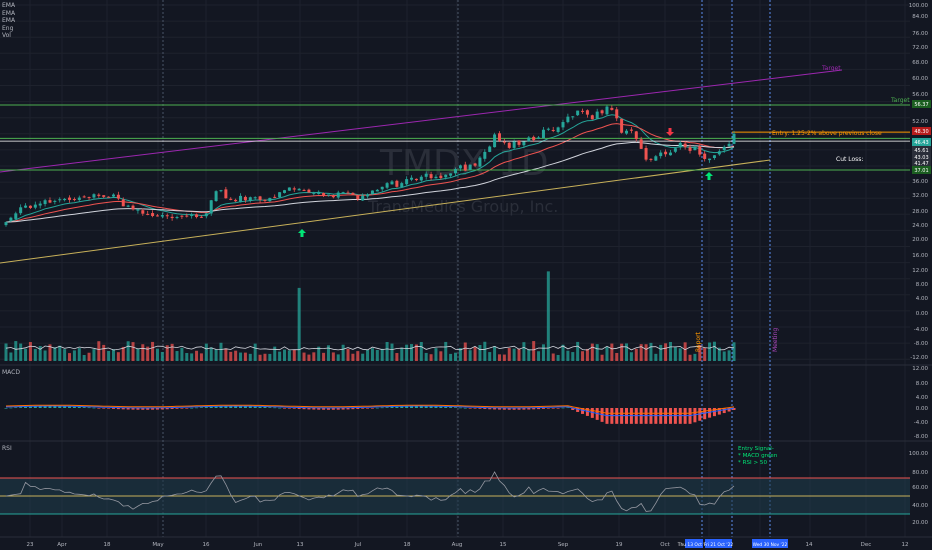 The width and height of the screenshot is (932, 550). What do you see at coordinates (11, 372) in the screenshot?
I see `macd-title: MACD` at bounding box center [11, 372].